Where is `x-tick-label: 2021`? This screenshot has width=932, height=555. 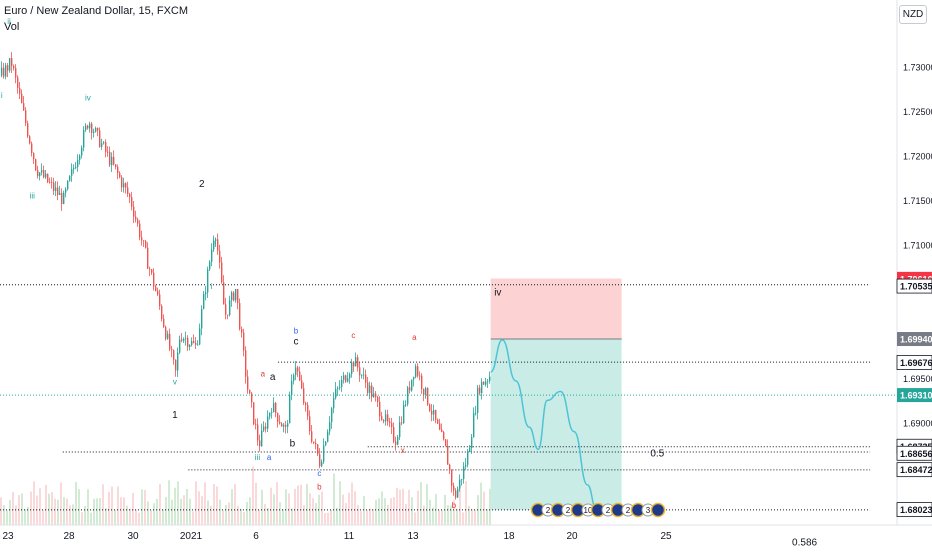 x-tick-label: 2021 is located at coordinates (191, 536).